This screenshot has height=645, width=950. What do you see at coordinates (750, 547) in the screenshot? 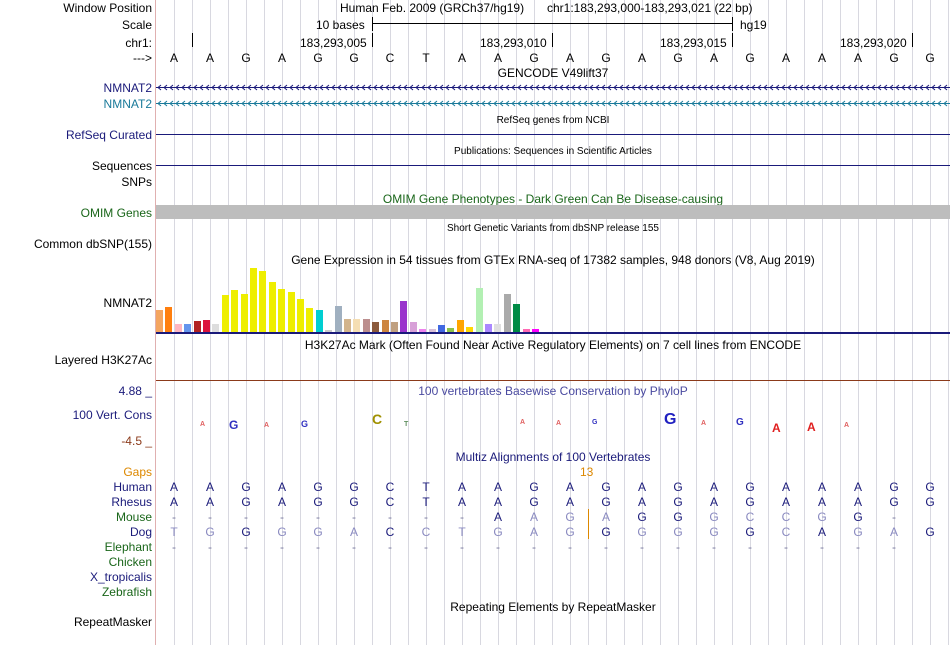
I see `alignment-base-elephant: -` at bounding box center [750, 547].